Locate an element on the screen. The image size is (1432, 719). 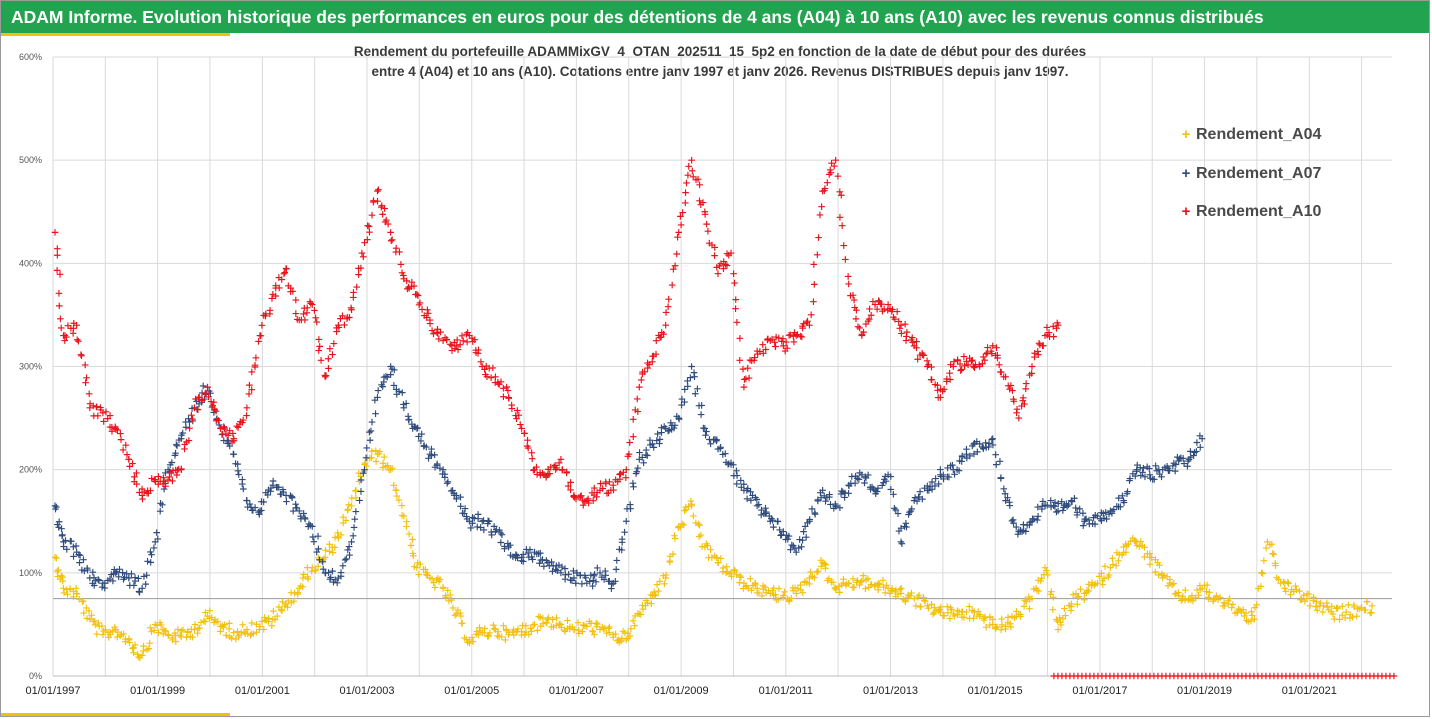
y-tick-label: 100% is located at coordinates (30, 573).